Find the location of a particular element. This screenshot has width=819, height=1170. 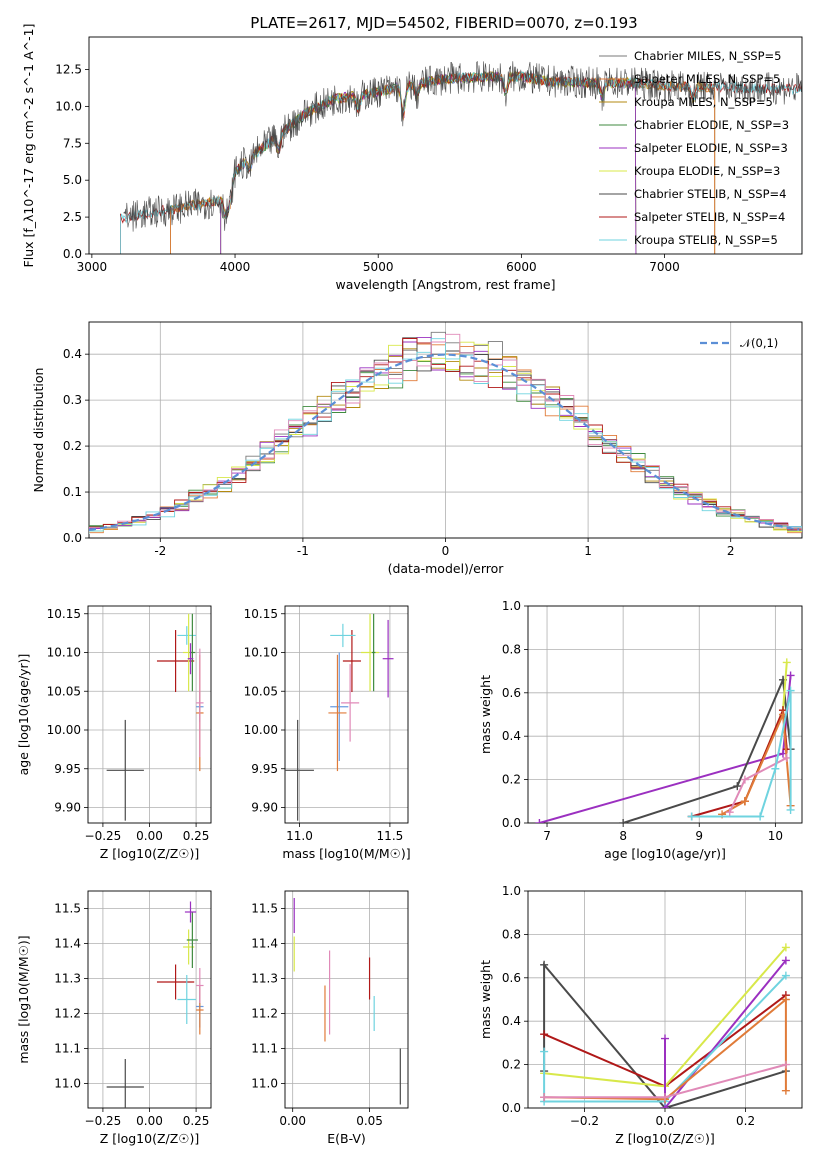

tick-label-y: 11.5 is located at coordinates (264, 909).